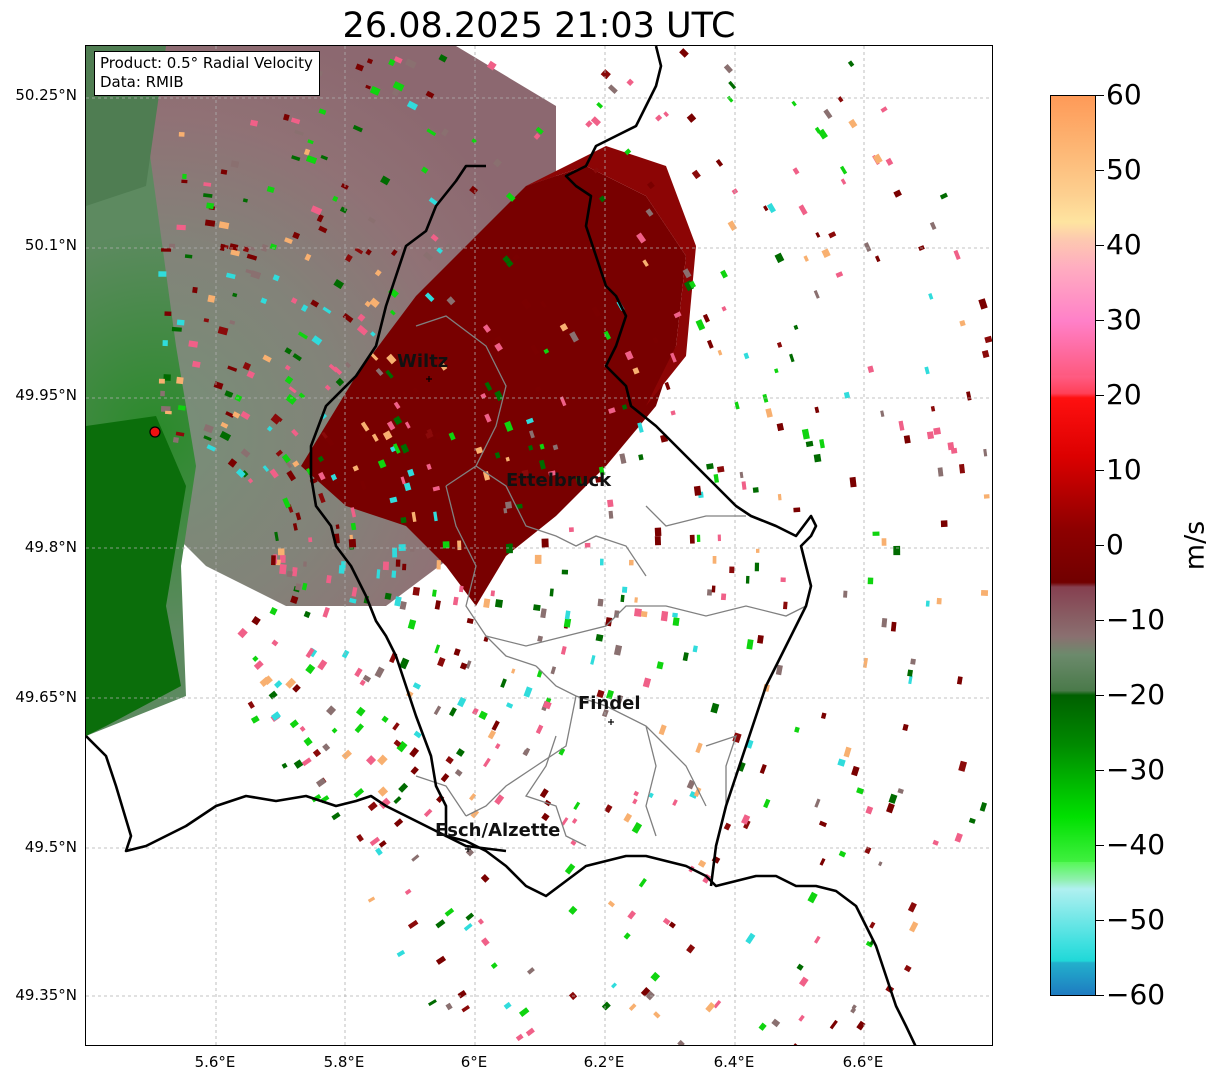 This screenshot has width=1207, height=1081. Describe the element at coordinates (50, 245) in the screenshot. I see `lat-tick-label: 50.1°N` at that location.